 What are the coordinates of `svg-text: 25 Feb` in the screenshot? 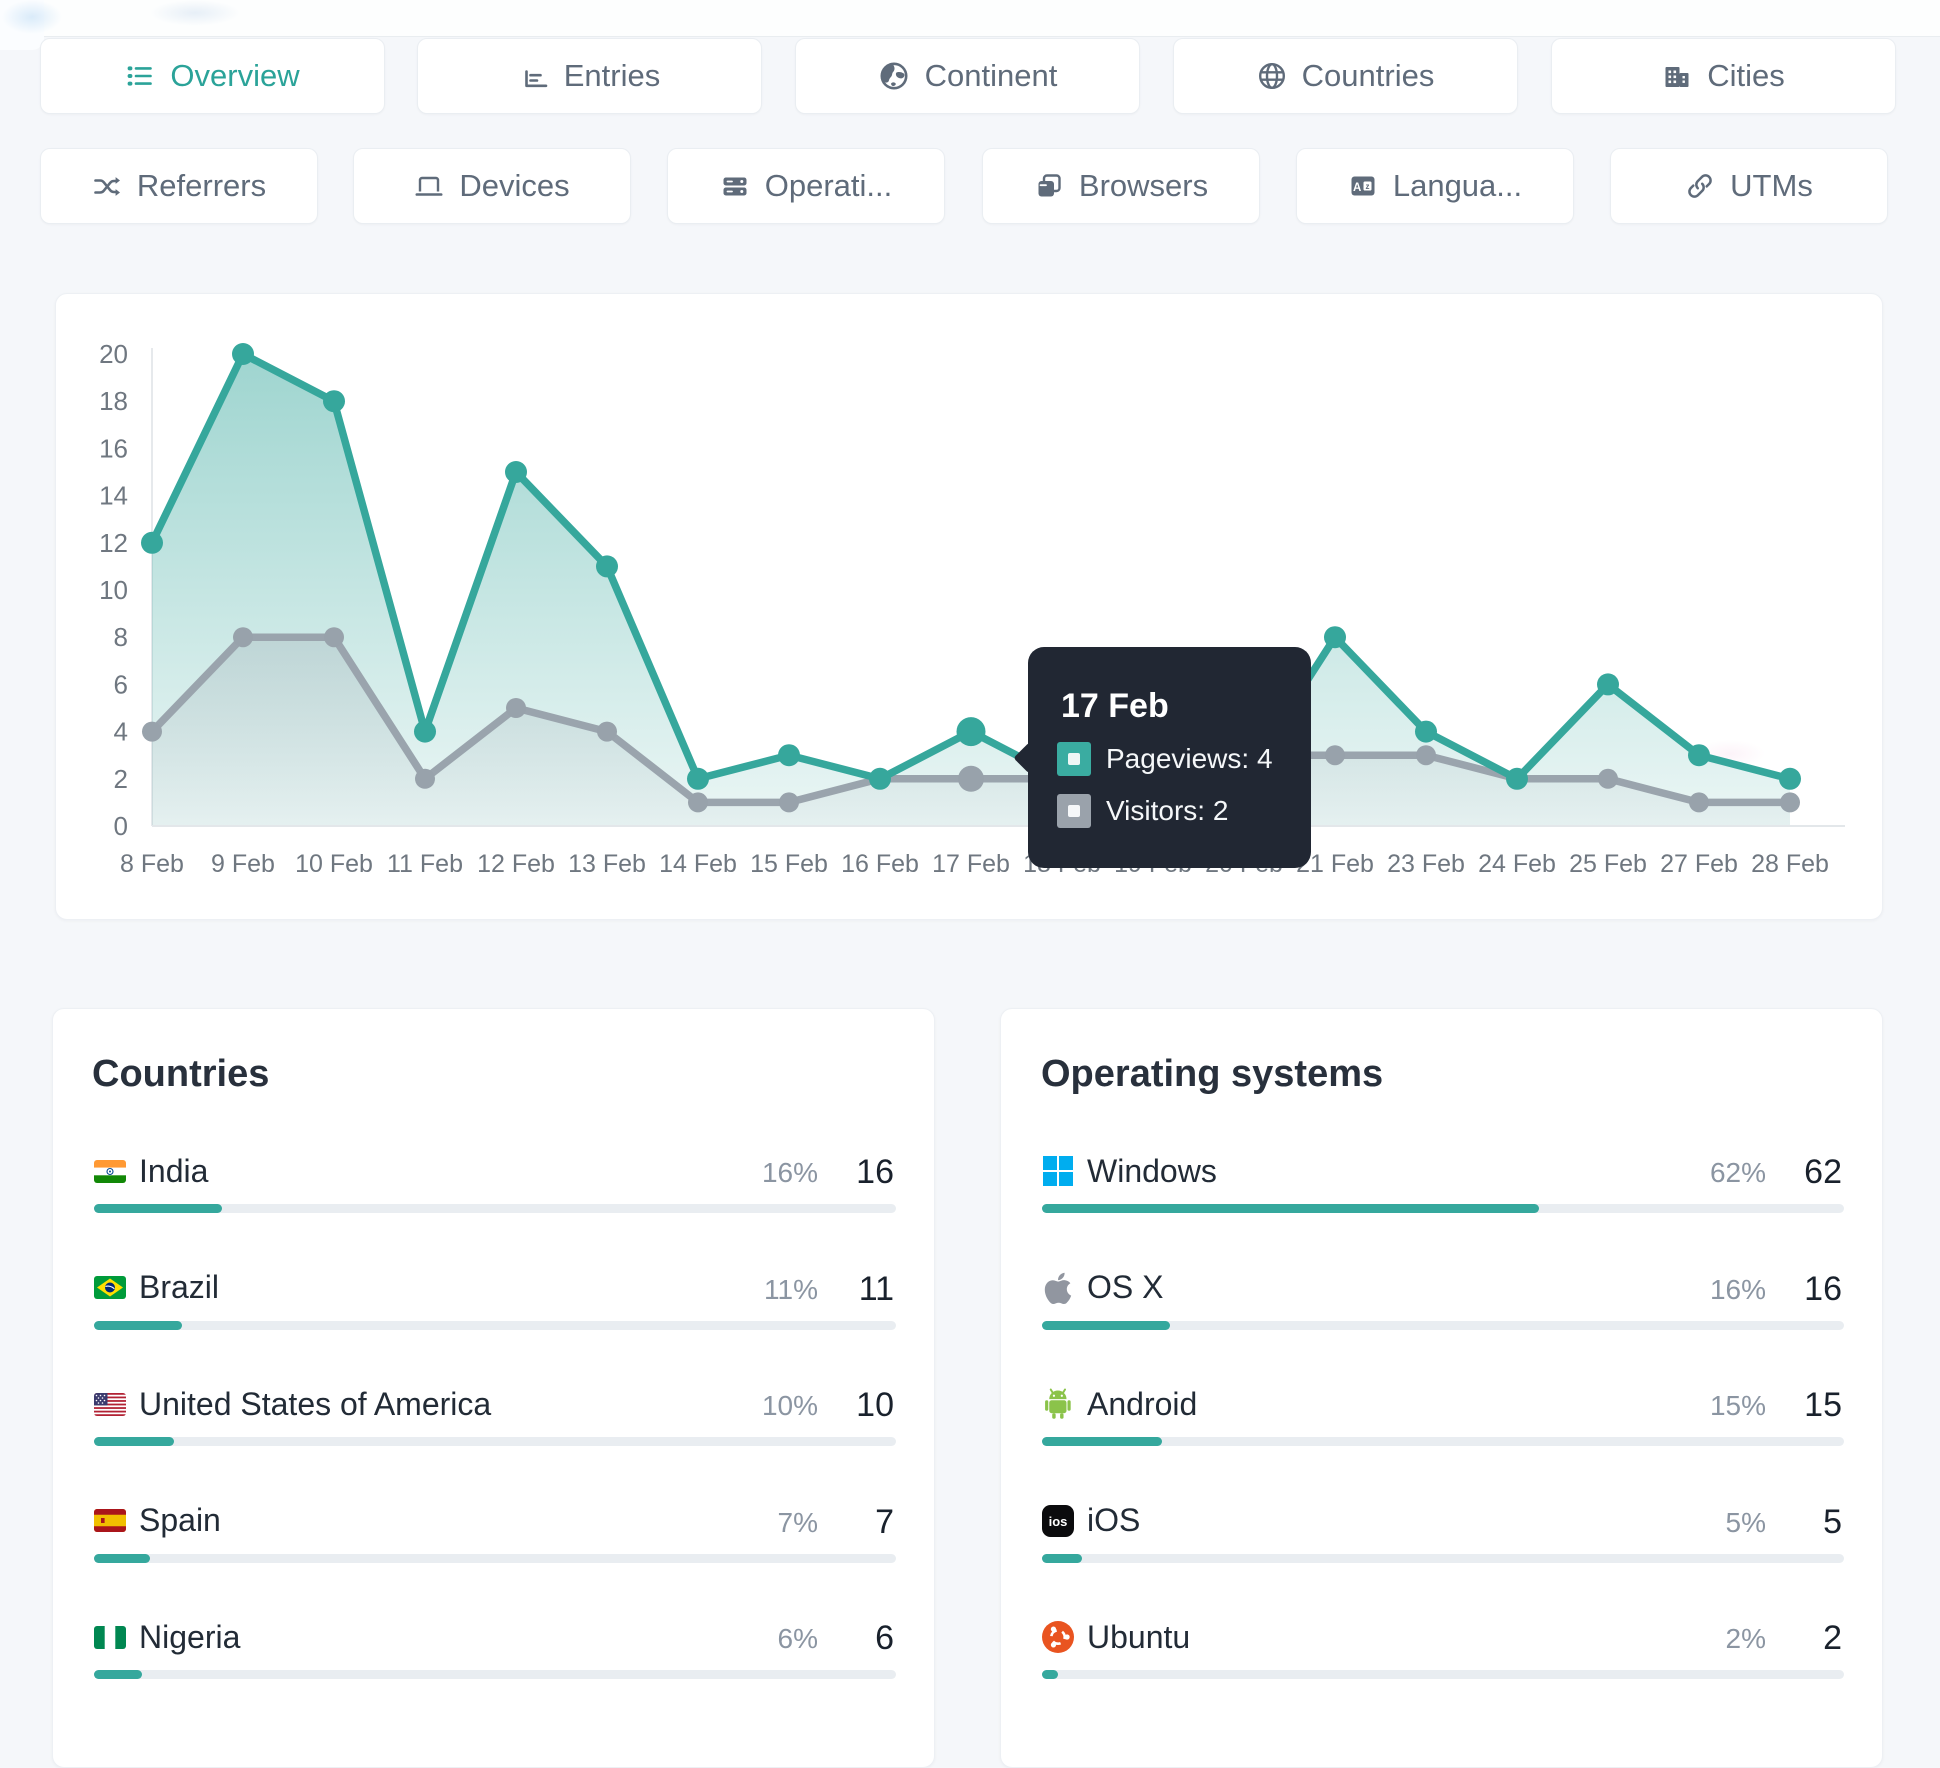 It's located at (1608, 864).